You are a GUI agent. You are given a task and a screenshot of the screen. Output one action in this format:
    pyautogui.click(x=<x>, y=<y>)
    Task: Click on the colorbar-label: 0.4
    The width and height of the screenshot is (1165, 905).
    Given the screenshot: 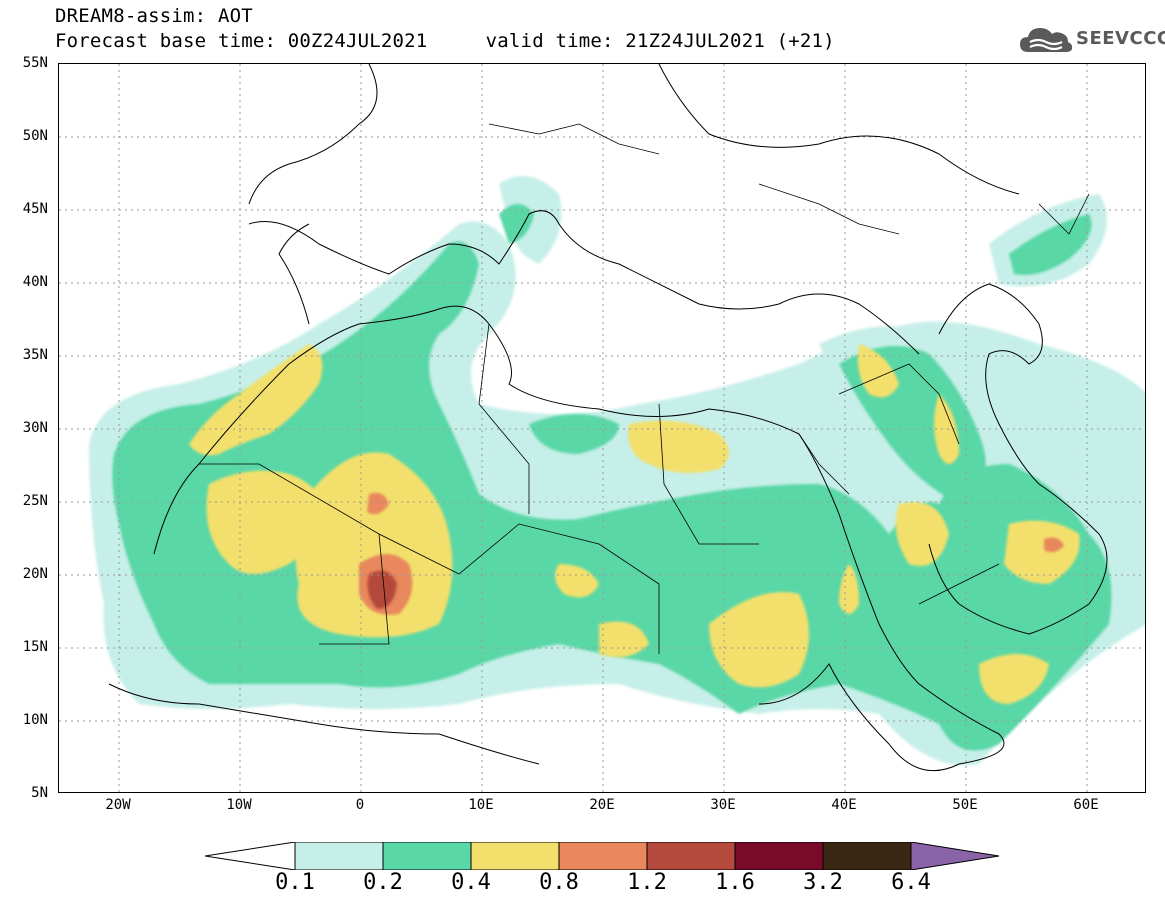 What is the action you would take?
    pyautogui.click(x=471, y=882)
    